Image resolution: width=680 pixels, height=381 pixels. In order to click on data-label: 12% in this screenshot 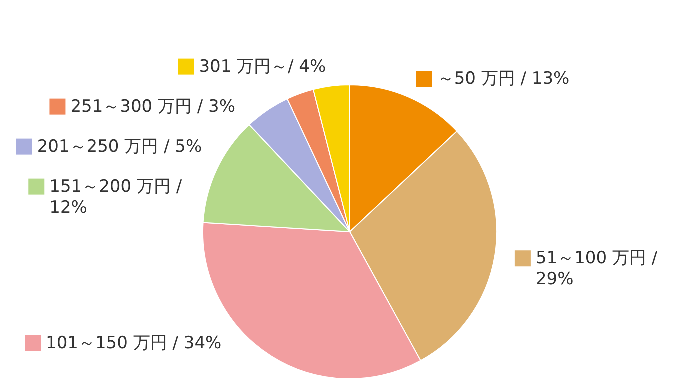, I will do `click(69, 208)`.